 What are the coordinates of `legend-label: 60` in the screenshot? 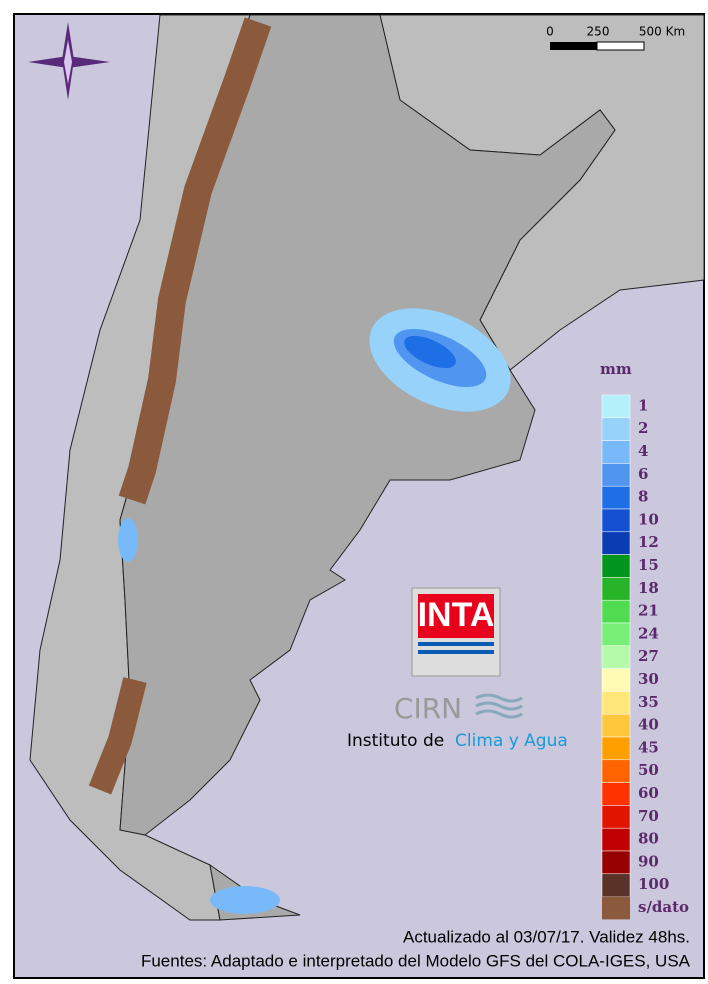 It's located at (648, 793).